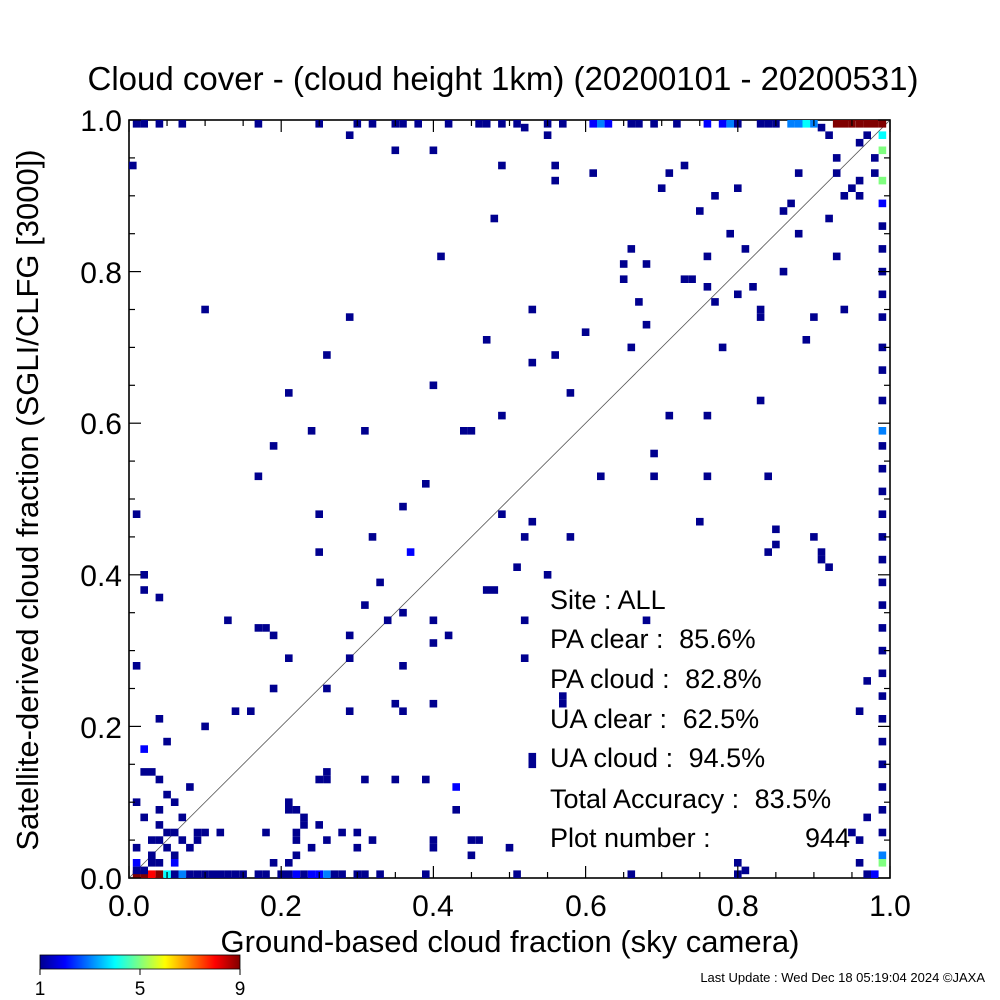 This screenshot has height=1000, width=1000. What do you see at coordinates (586, 906) in the screenshot?
I see `x-tick-label-3: 0.6` at bounding box center [586, 906].